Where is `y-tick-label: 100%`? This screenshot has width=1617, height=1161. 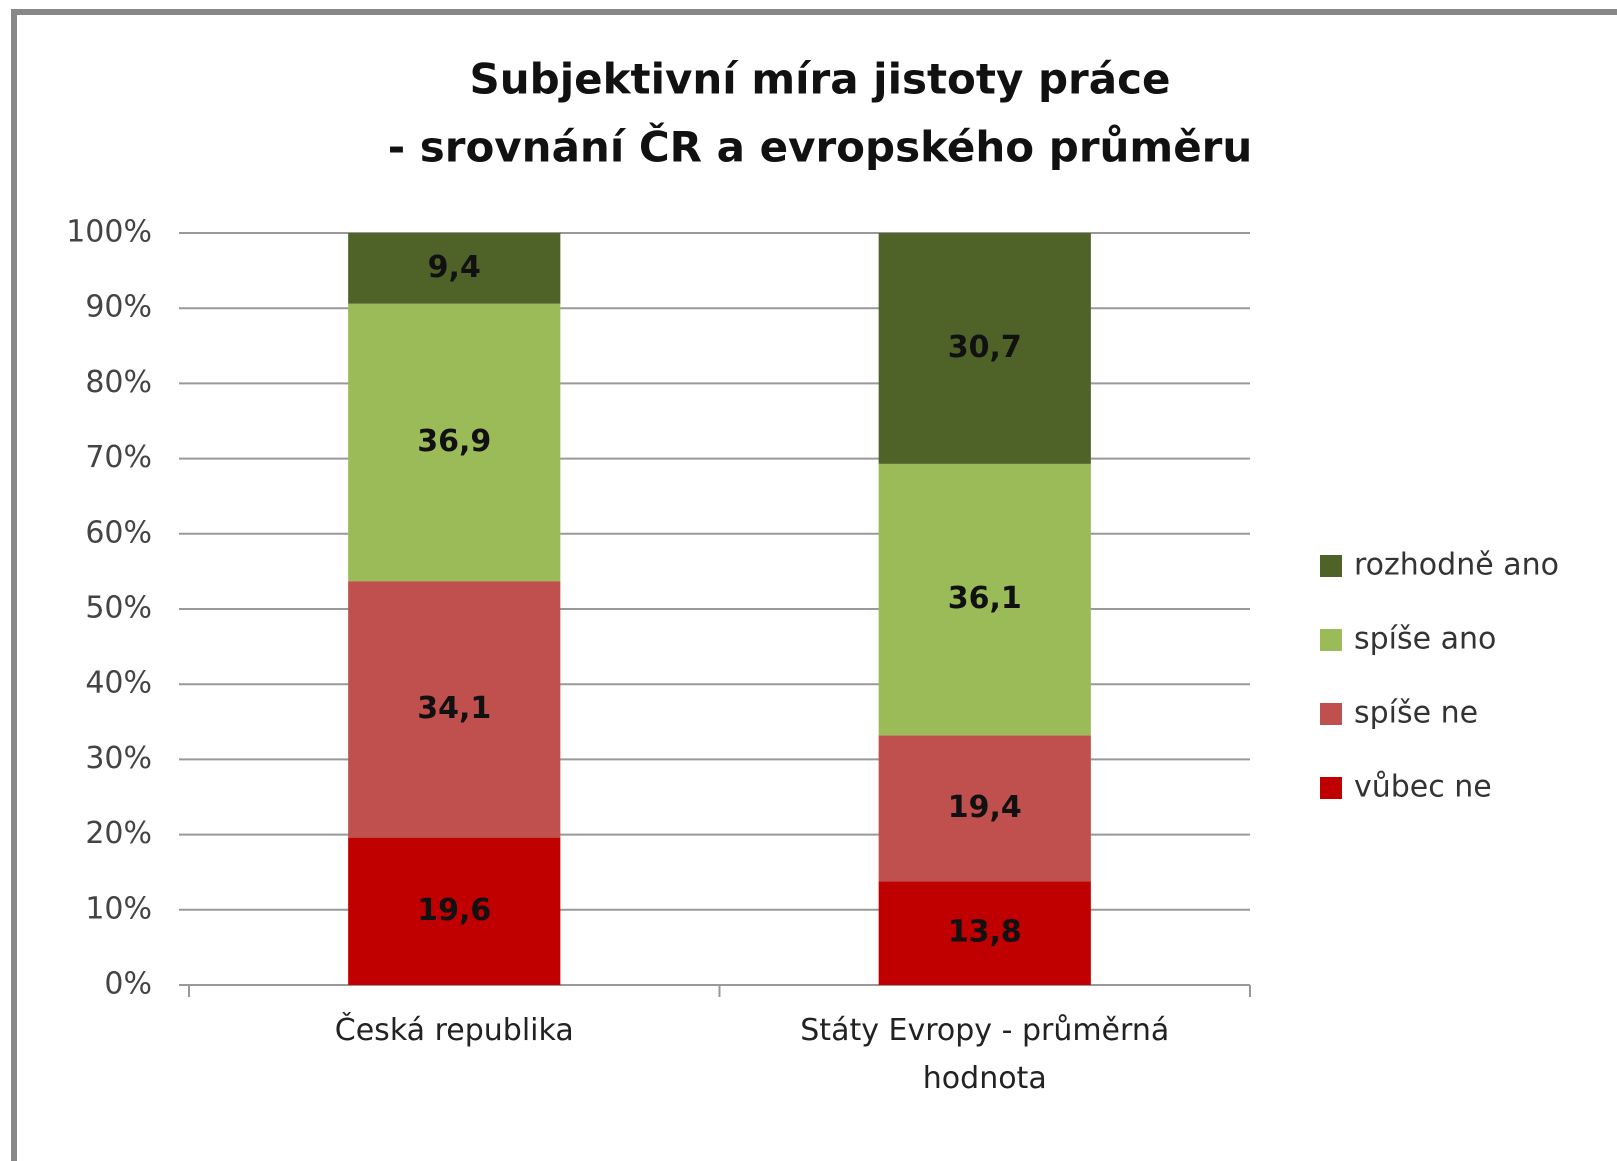 y-tick-label: 100% is located at coordinates (109, 232).